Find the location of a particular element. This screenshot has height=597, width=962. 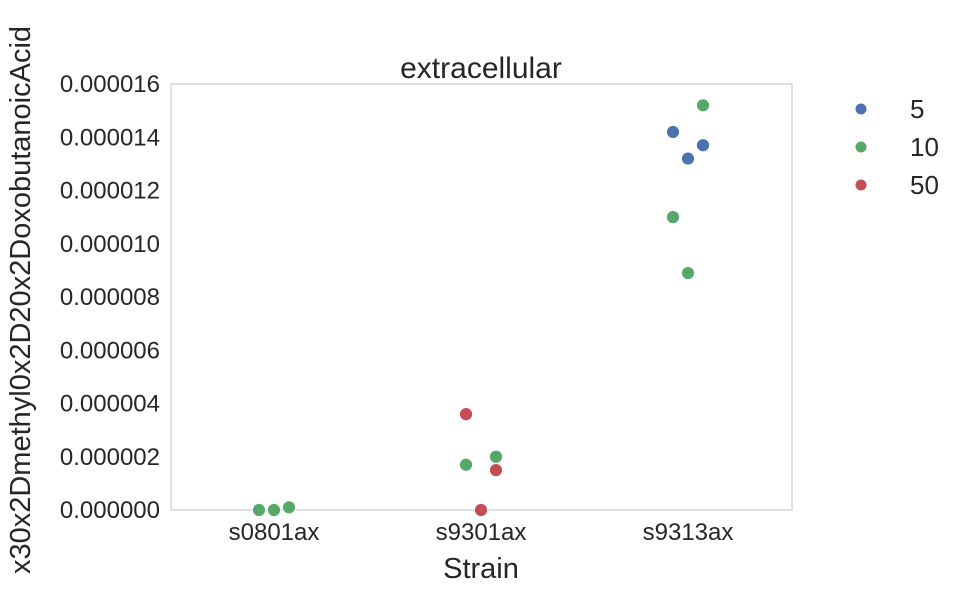

x-tick-label: s0801ax is located at coordinates (274, 532).